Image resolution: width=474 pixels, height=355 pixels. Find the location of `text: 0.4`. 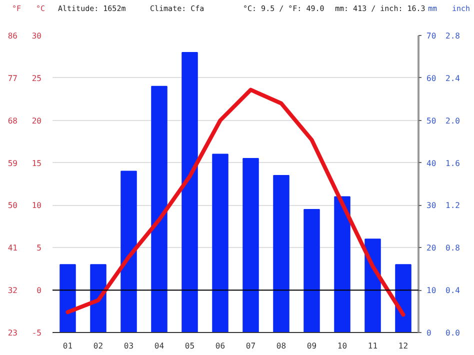

text: 0.4 is located at coordinates (453, 291).